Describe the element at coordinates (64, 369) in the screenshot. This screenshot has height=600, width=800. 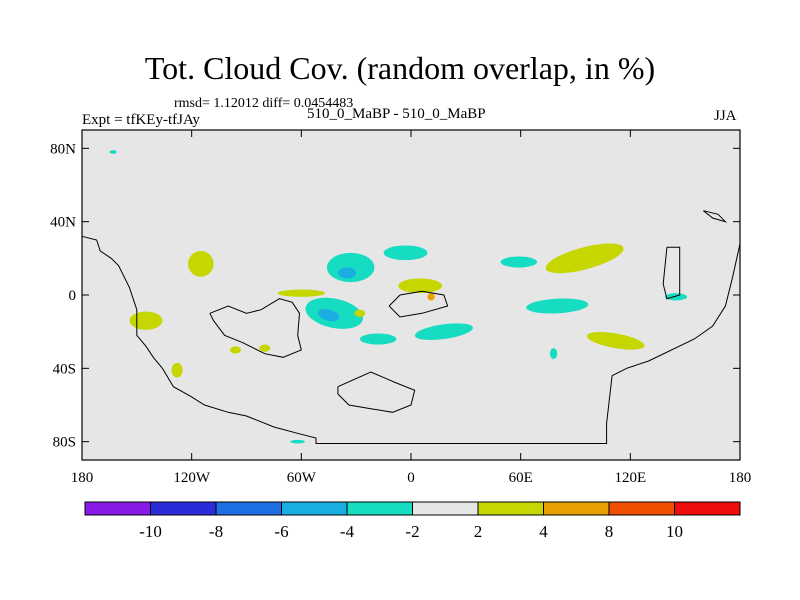
I see `y-tick-label: 40S` at that location.